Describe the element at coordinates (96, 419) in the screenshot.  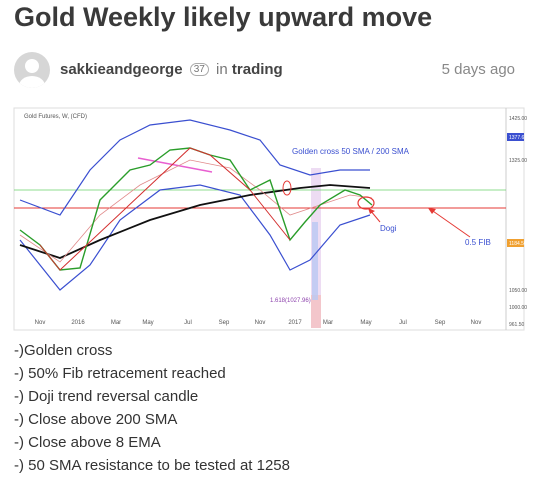
I see `description-line: -) Close above 200 SMA` at that location.